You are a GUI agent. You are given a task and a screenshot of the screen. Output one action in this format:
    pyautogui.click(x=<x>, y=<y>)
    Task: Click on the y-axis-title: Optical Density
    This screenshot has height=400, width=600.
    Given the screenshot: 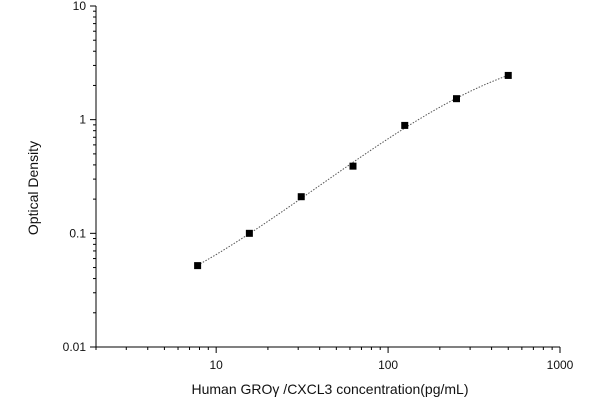 What is the action you would take?
    pyautogui.click(x=33, y=188)
    